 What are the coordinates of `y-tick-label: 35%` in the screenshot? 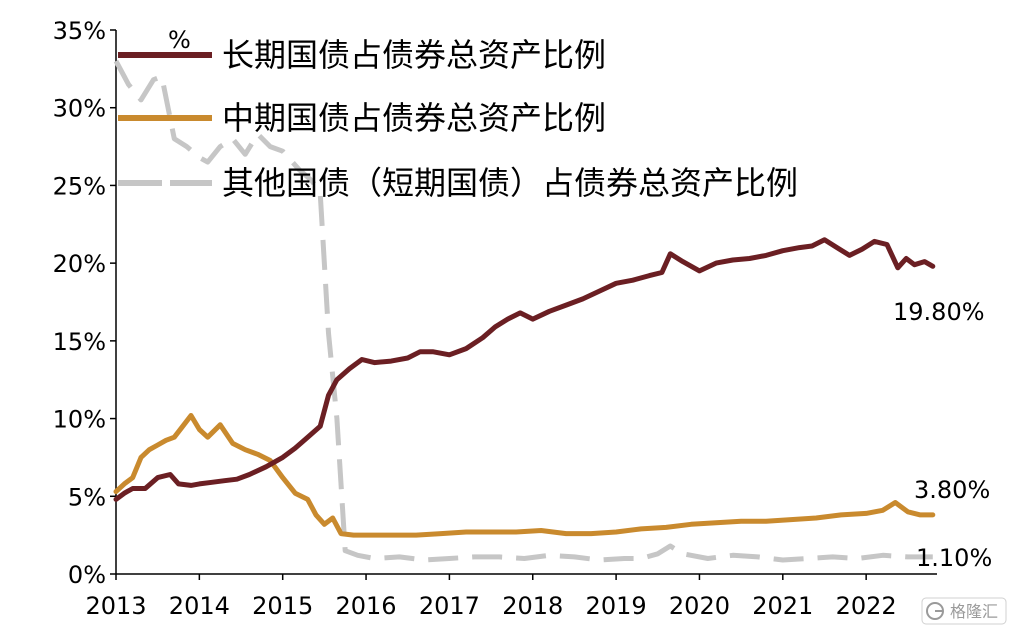 It's located at (79, 31).